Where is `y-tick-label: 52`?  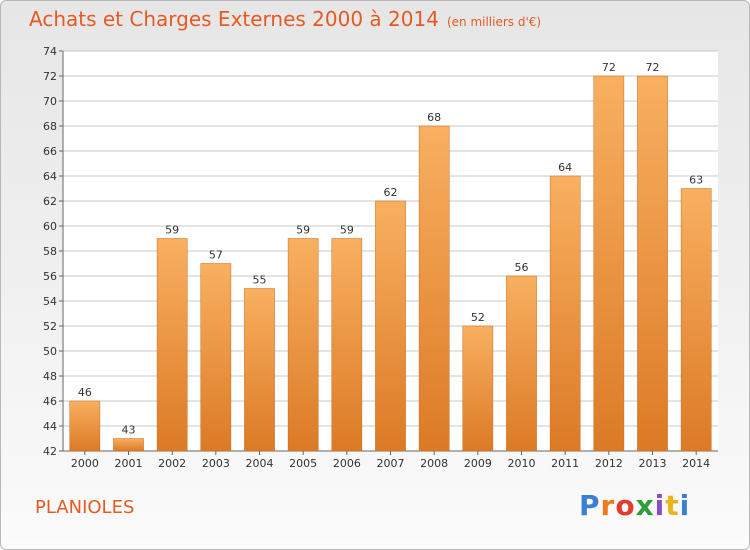 y-tick-label: 52 is located at coordinates (50, 326).